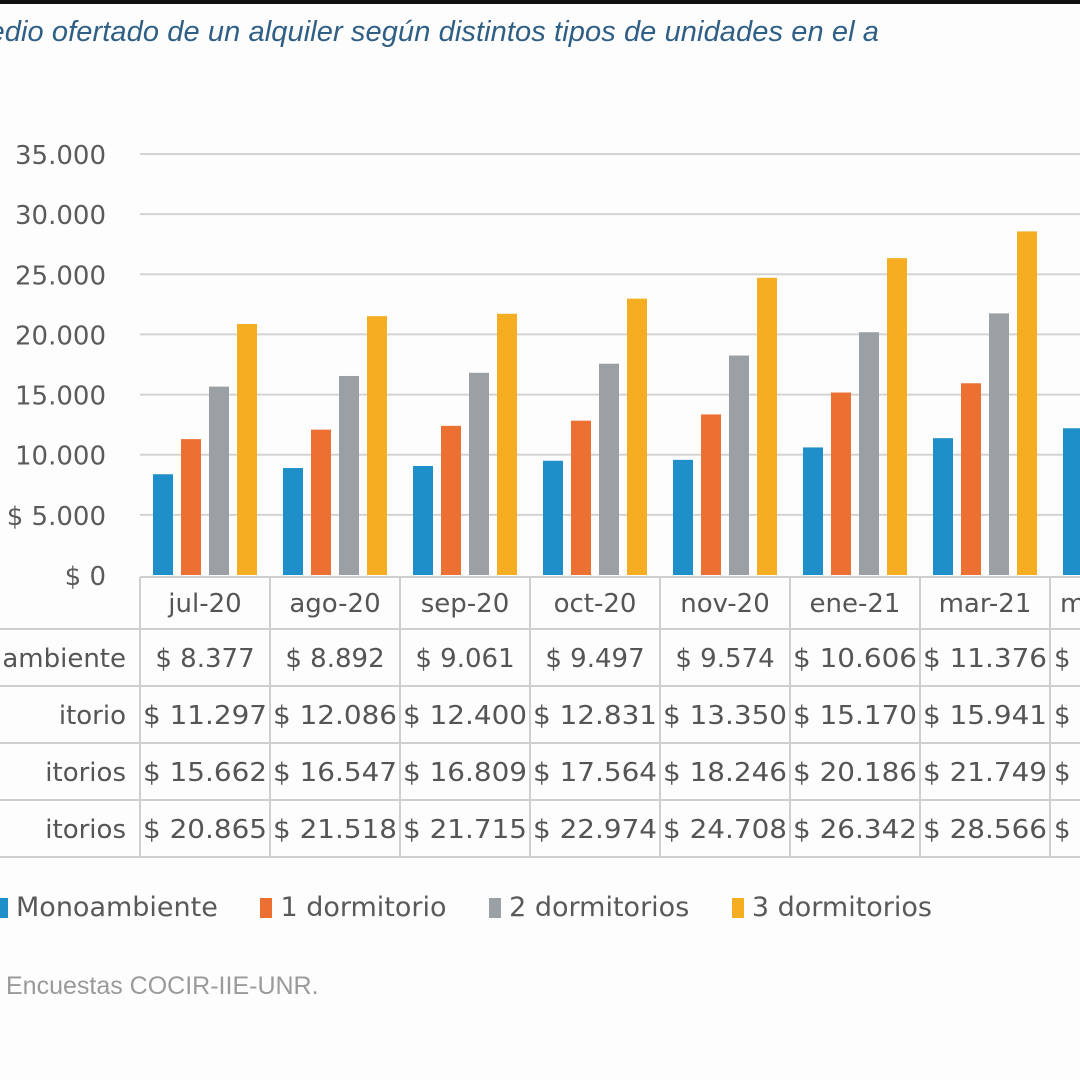 The image size is (1080, 1080). What do you see at coordinates (92, 716) in the screenshot?
I see `table-row-label: itorio` at bounding box center [92, 716].